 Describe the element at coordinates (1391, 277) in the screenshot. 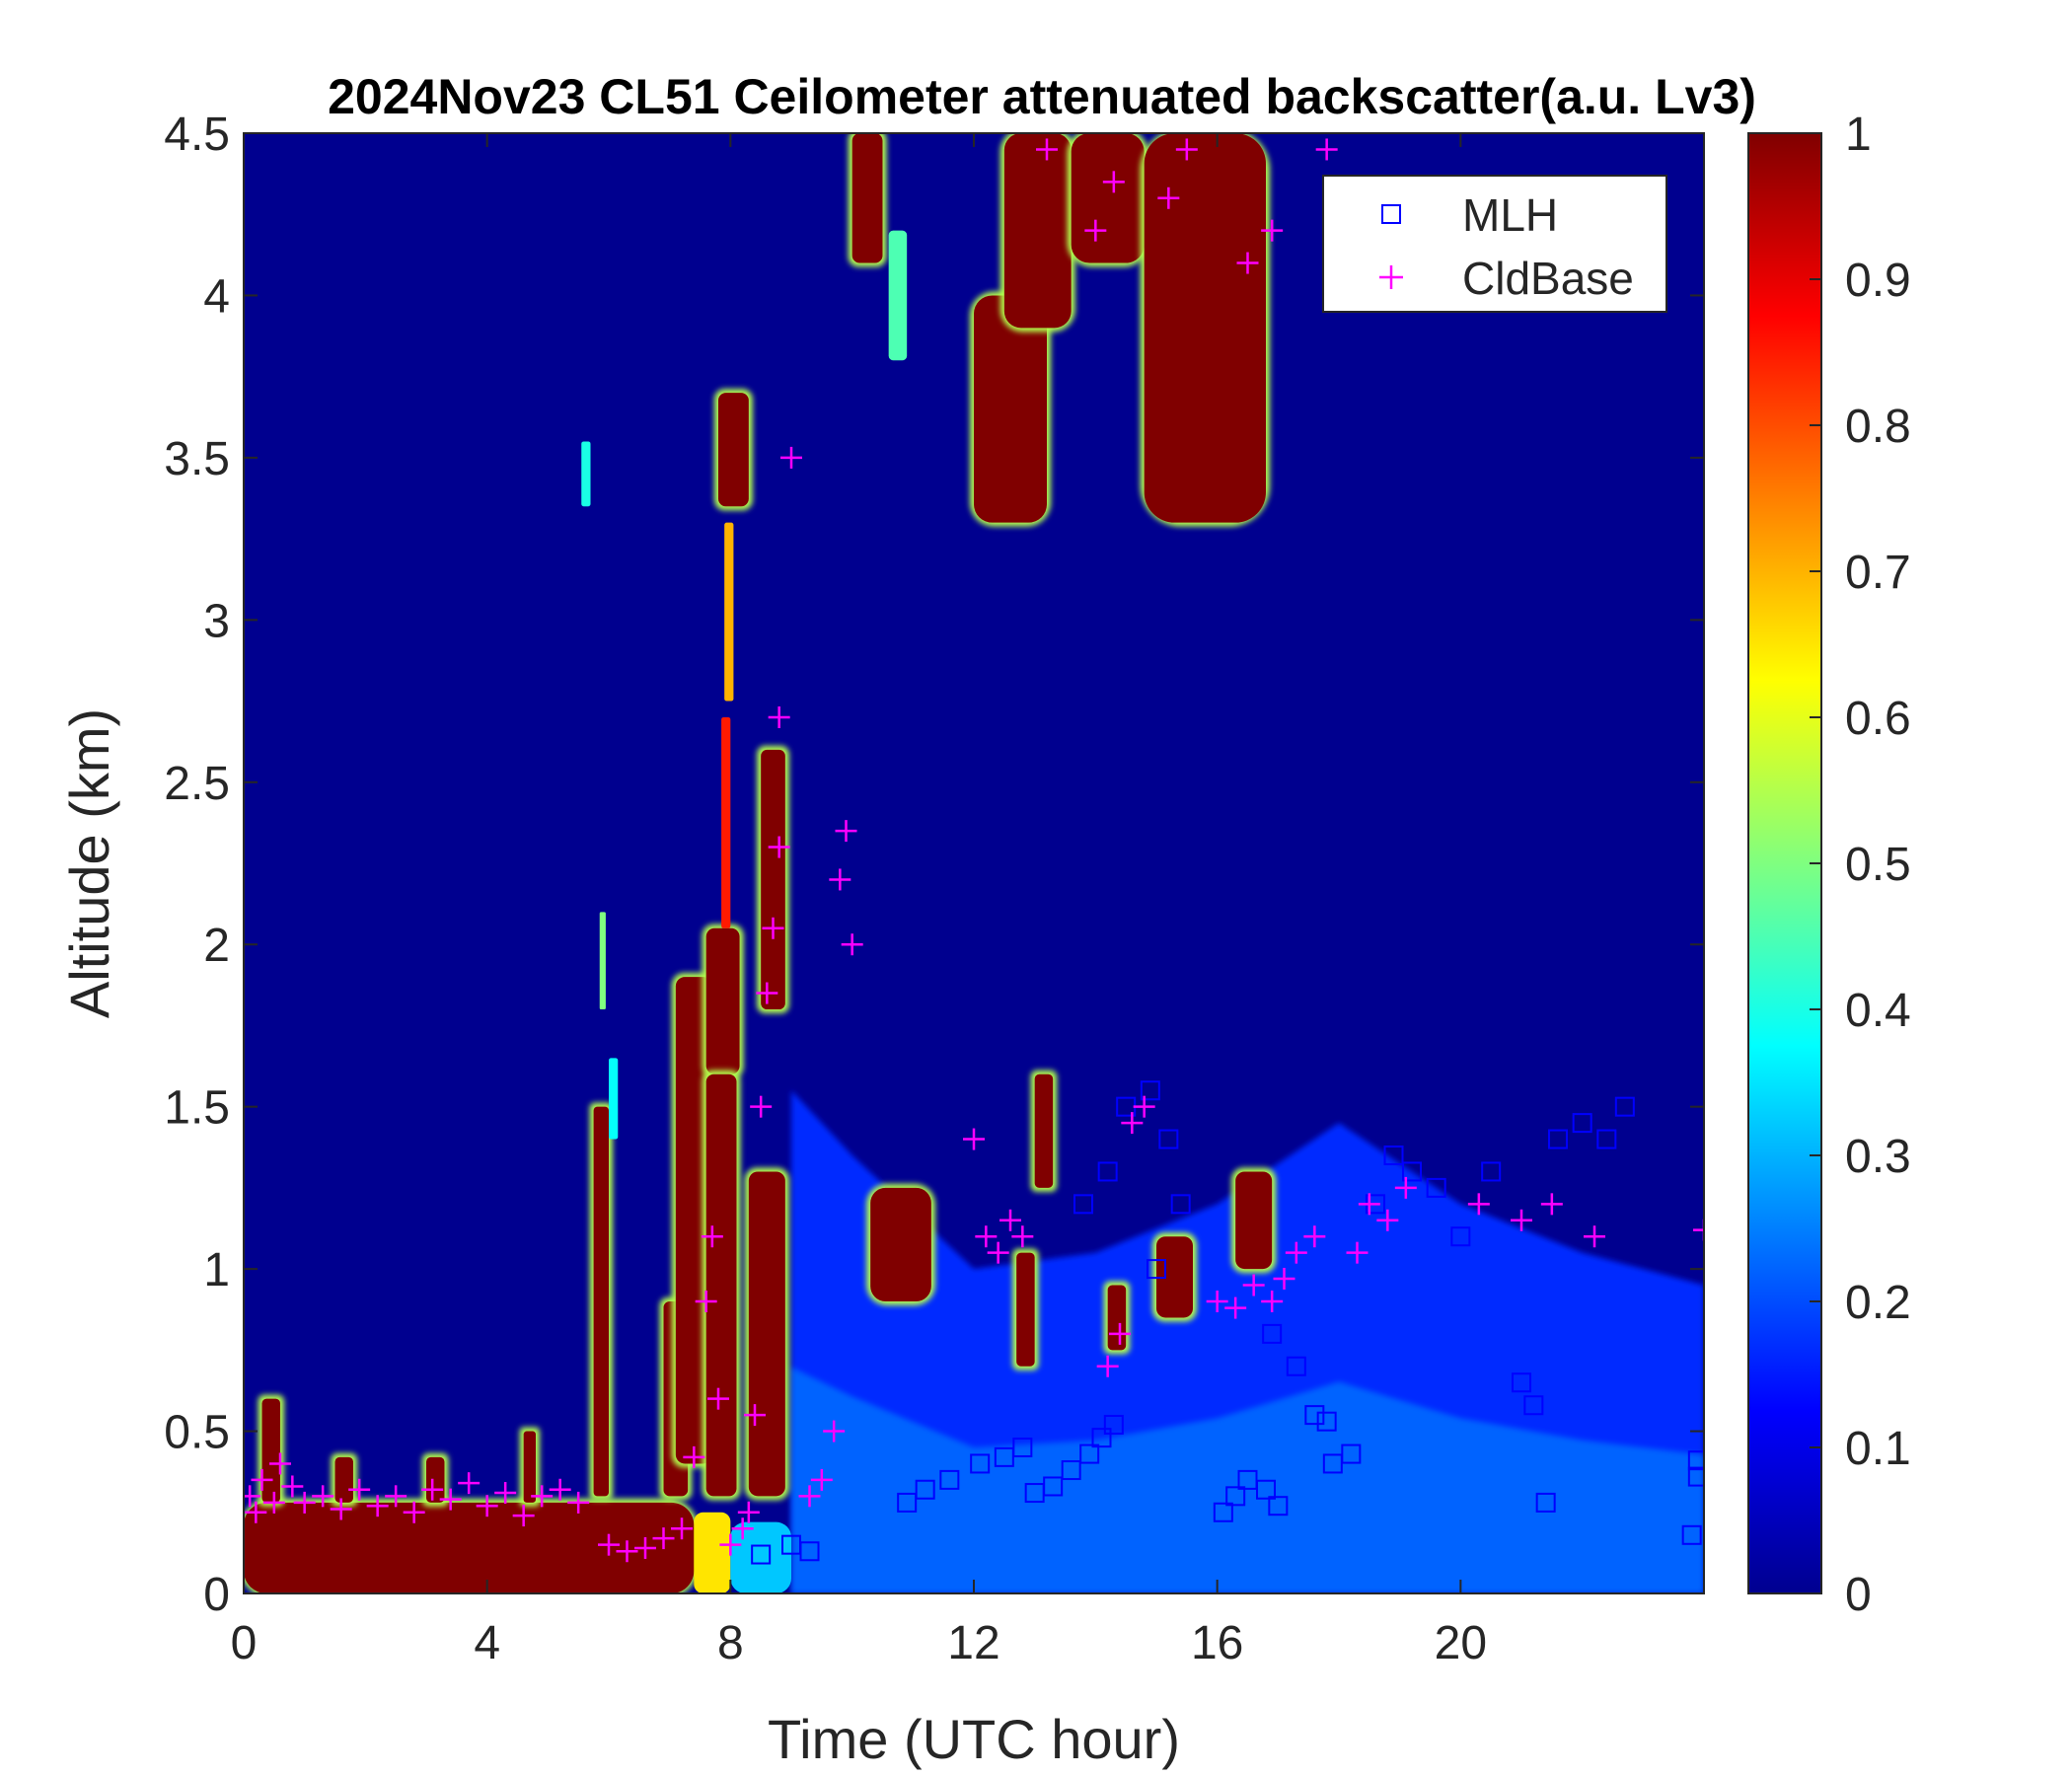

I see `legend-marker-cldbase` at that location.